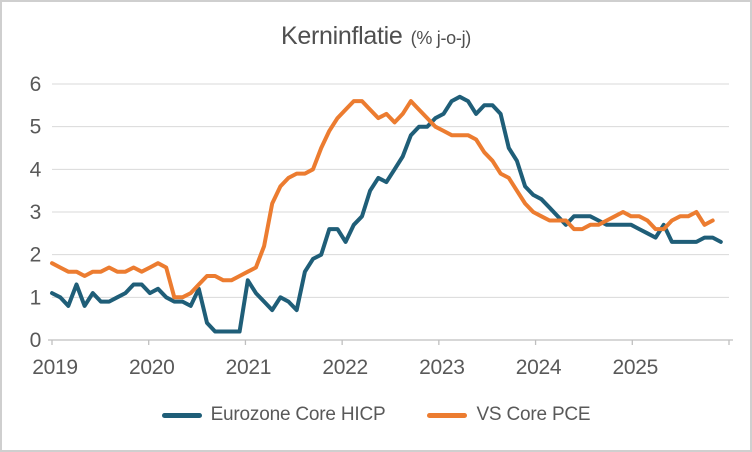 The image size is (752, 452). What do you see at coordinates (35, 84) in the screenshot?
I see `y-axis-label: 6` at bounding box center [35, 84].